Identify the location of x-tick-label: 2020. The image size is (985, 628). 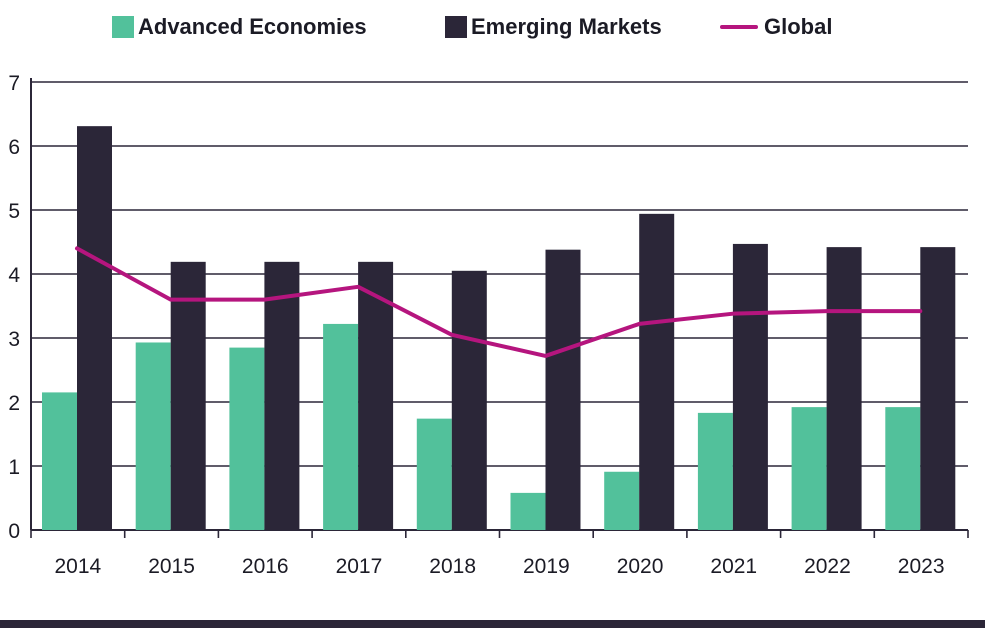
(640, 566).